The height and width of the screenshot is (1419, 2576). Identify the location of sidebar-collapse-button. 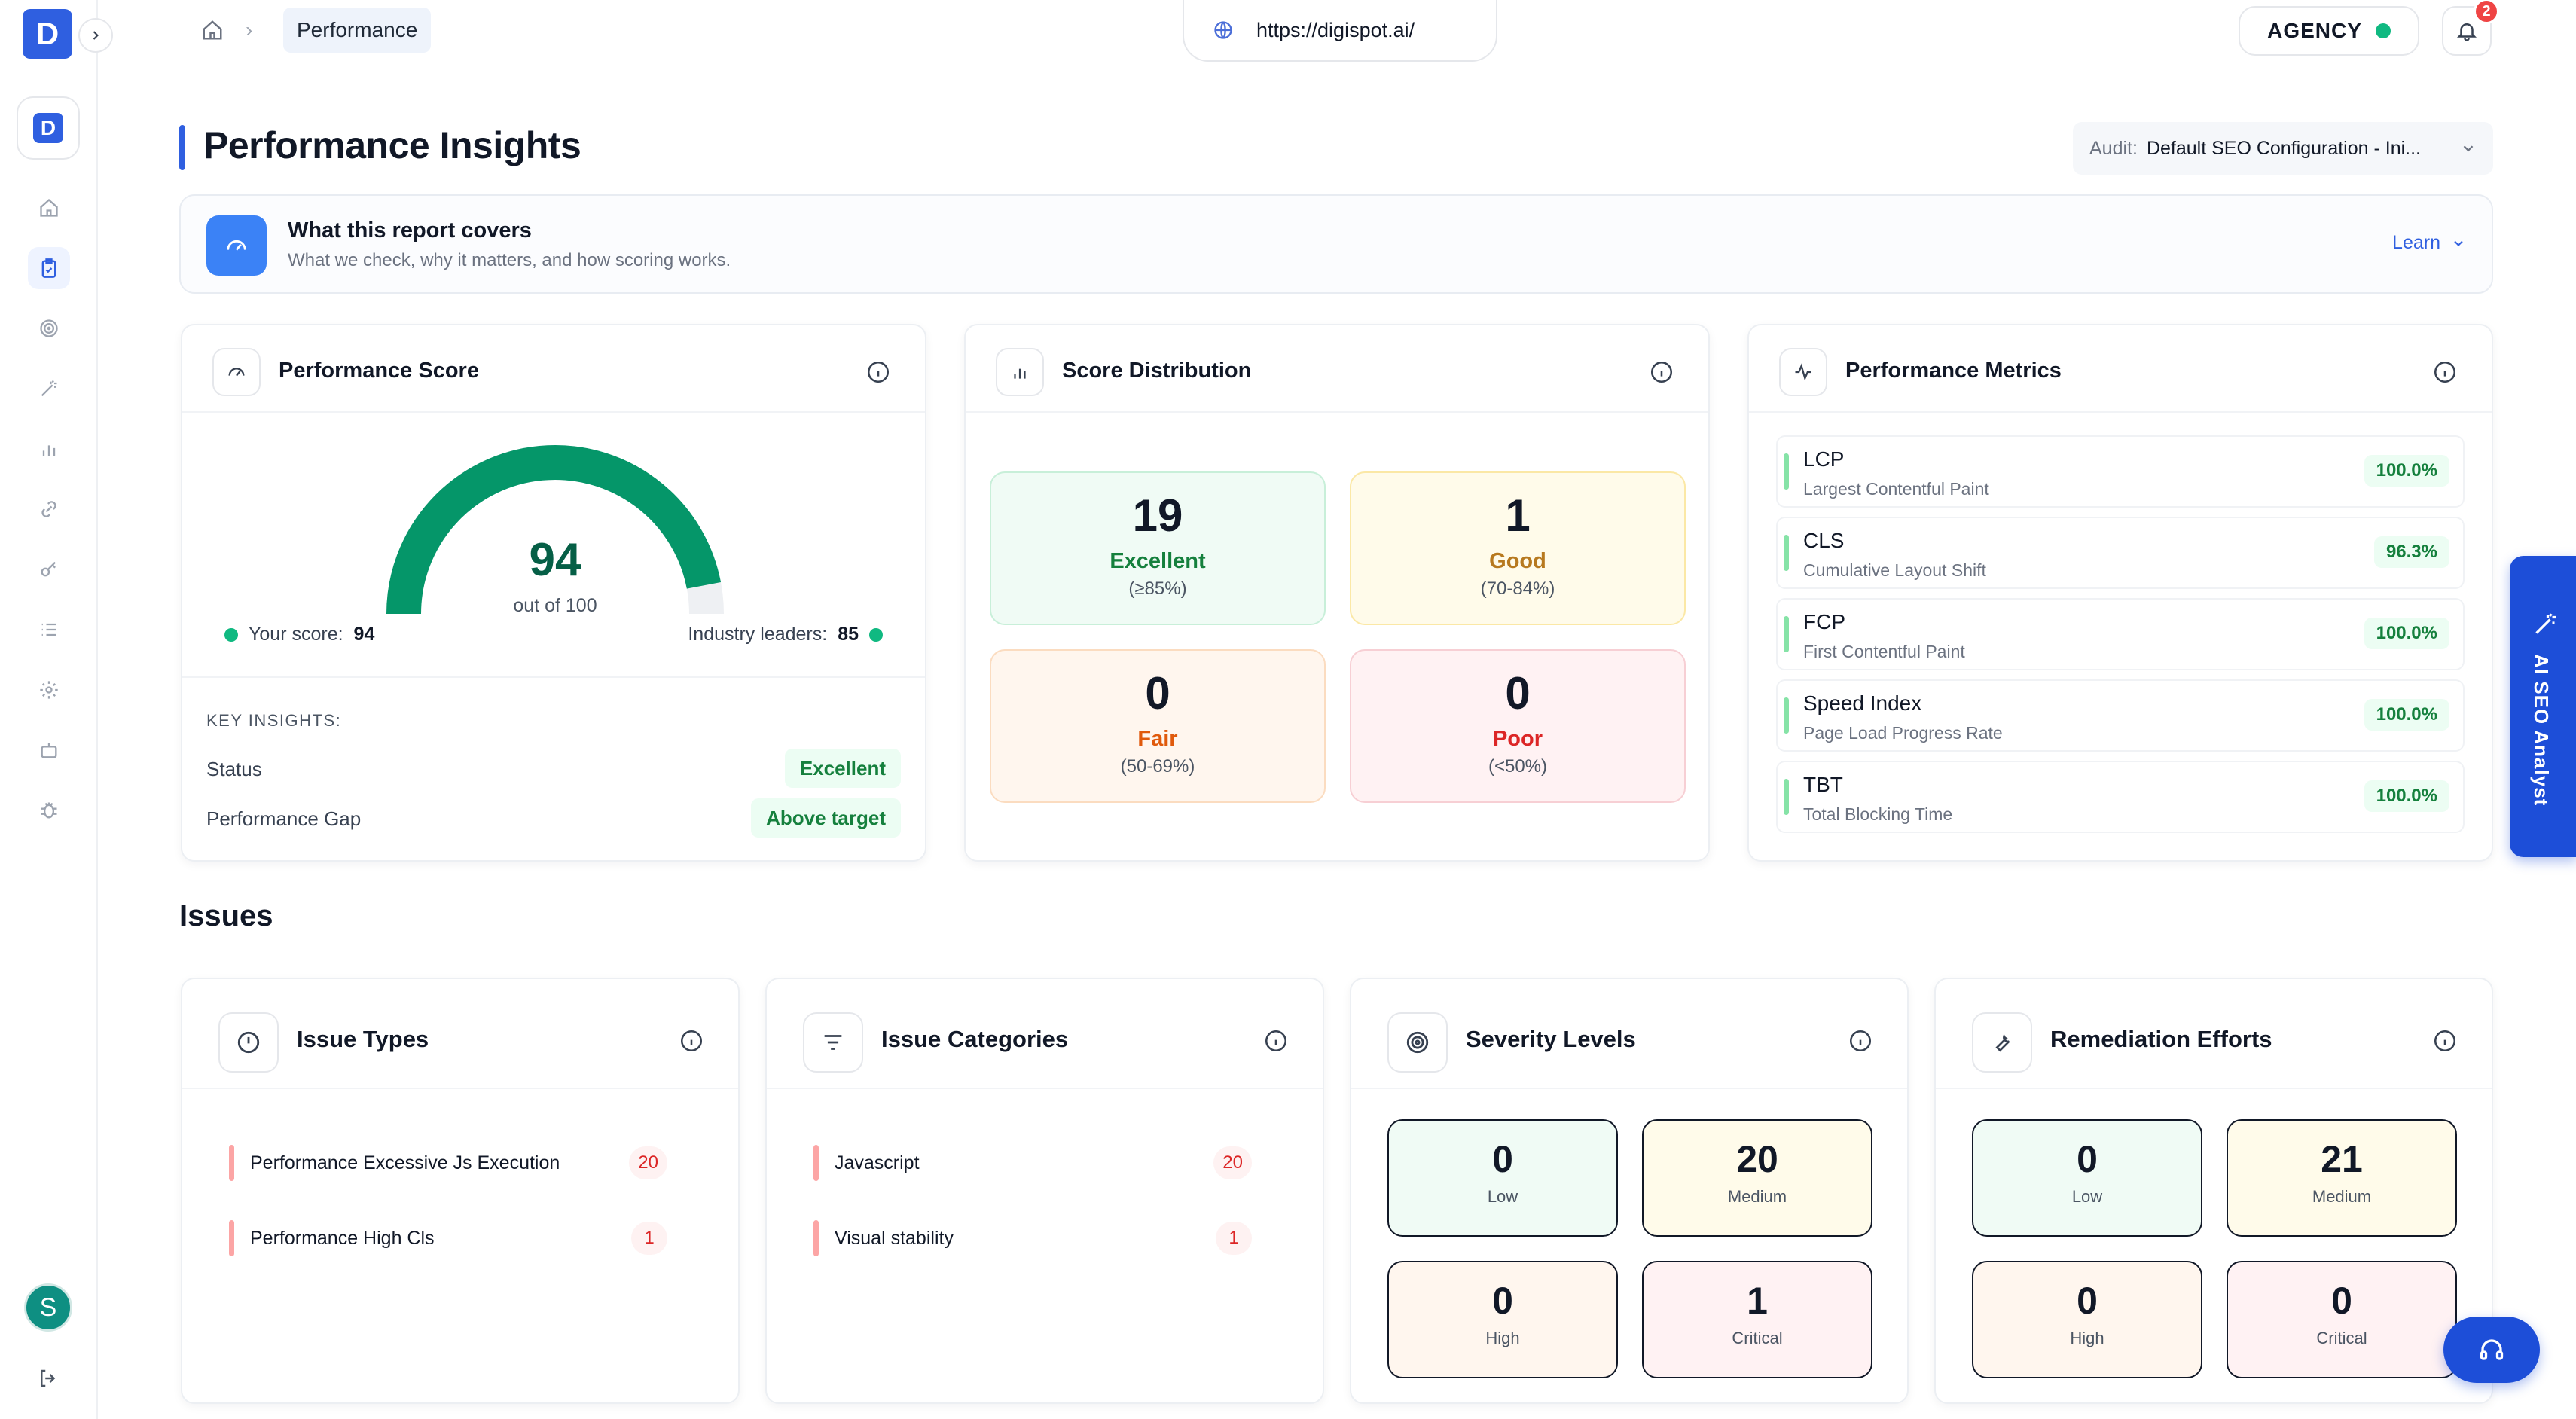
(96, 35).